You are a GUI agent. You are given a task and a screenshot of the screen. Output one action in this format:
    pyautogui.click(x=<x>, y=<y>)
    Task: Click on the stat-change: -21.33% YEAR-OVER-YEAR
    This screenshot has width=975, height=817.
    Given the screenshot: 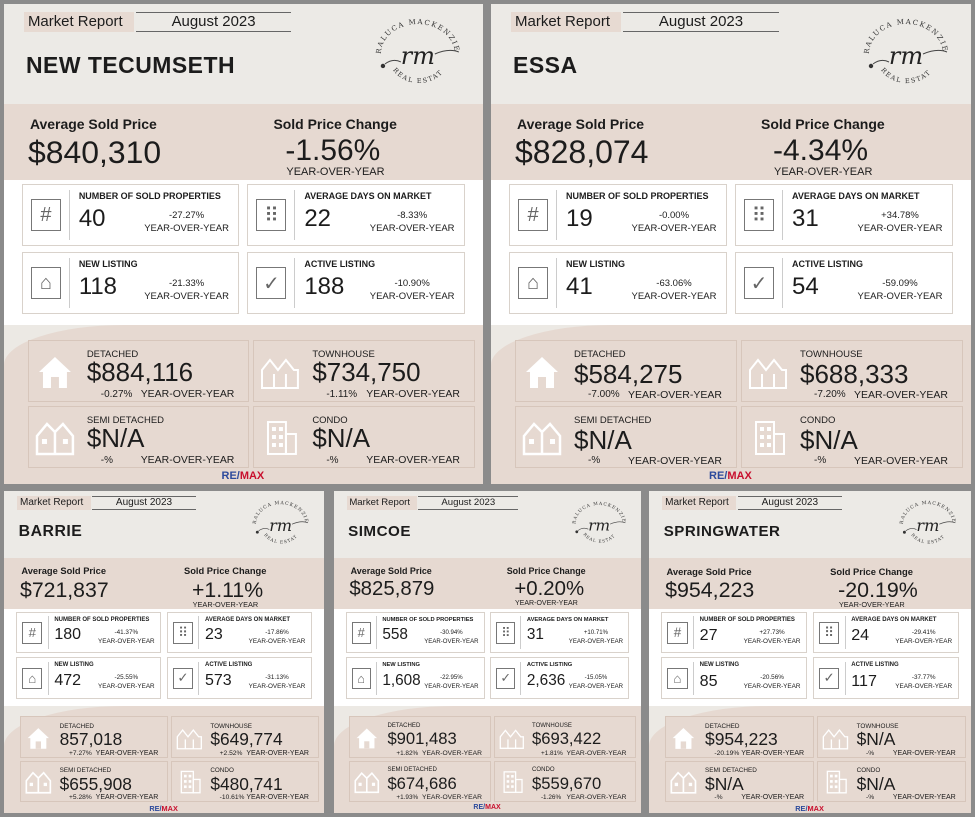 What is the action you would take?
    pyautogui.click(x=186, y=290)
    